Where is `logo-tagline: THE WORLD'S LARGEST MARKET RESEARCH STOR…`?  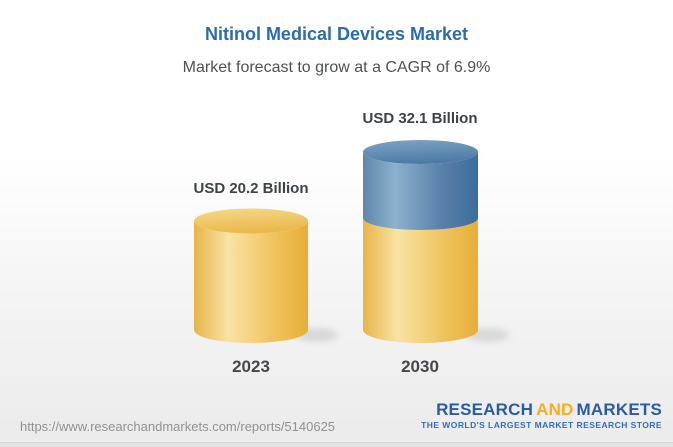
logo-tagline: THE WORLD'S LARGEST MARKET RESEARCH STOR… is located at coordinates (541, 425).